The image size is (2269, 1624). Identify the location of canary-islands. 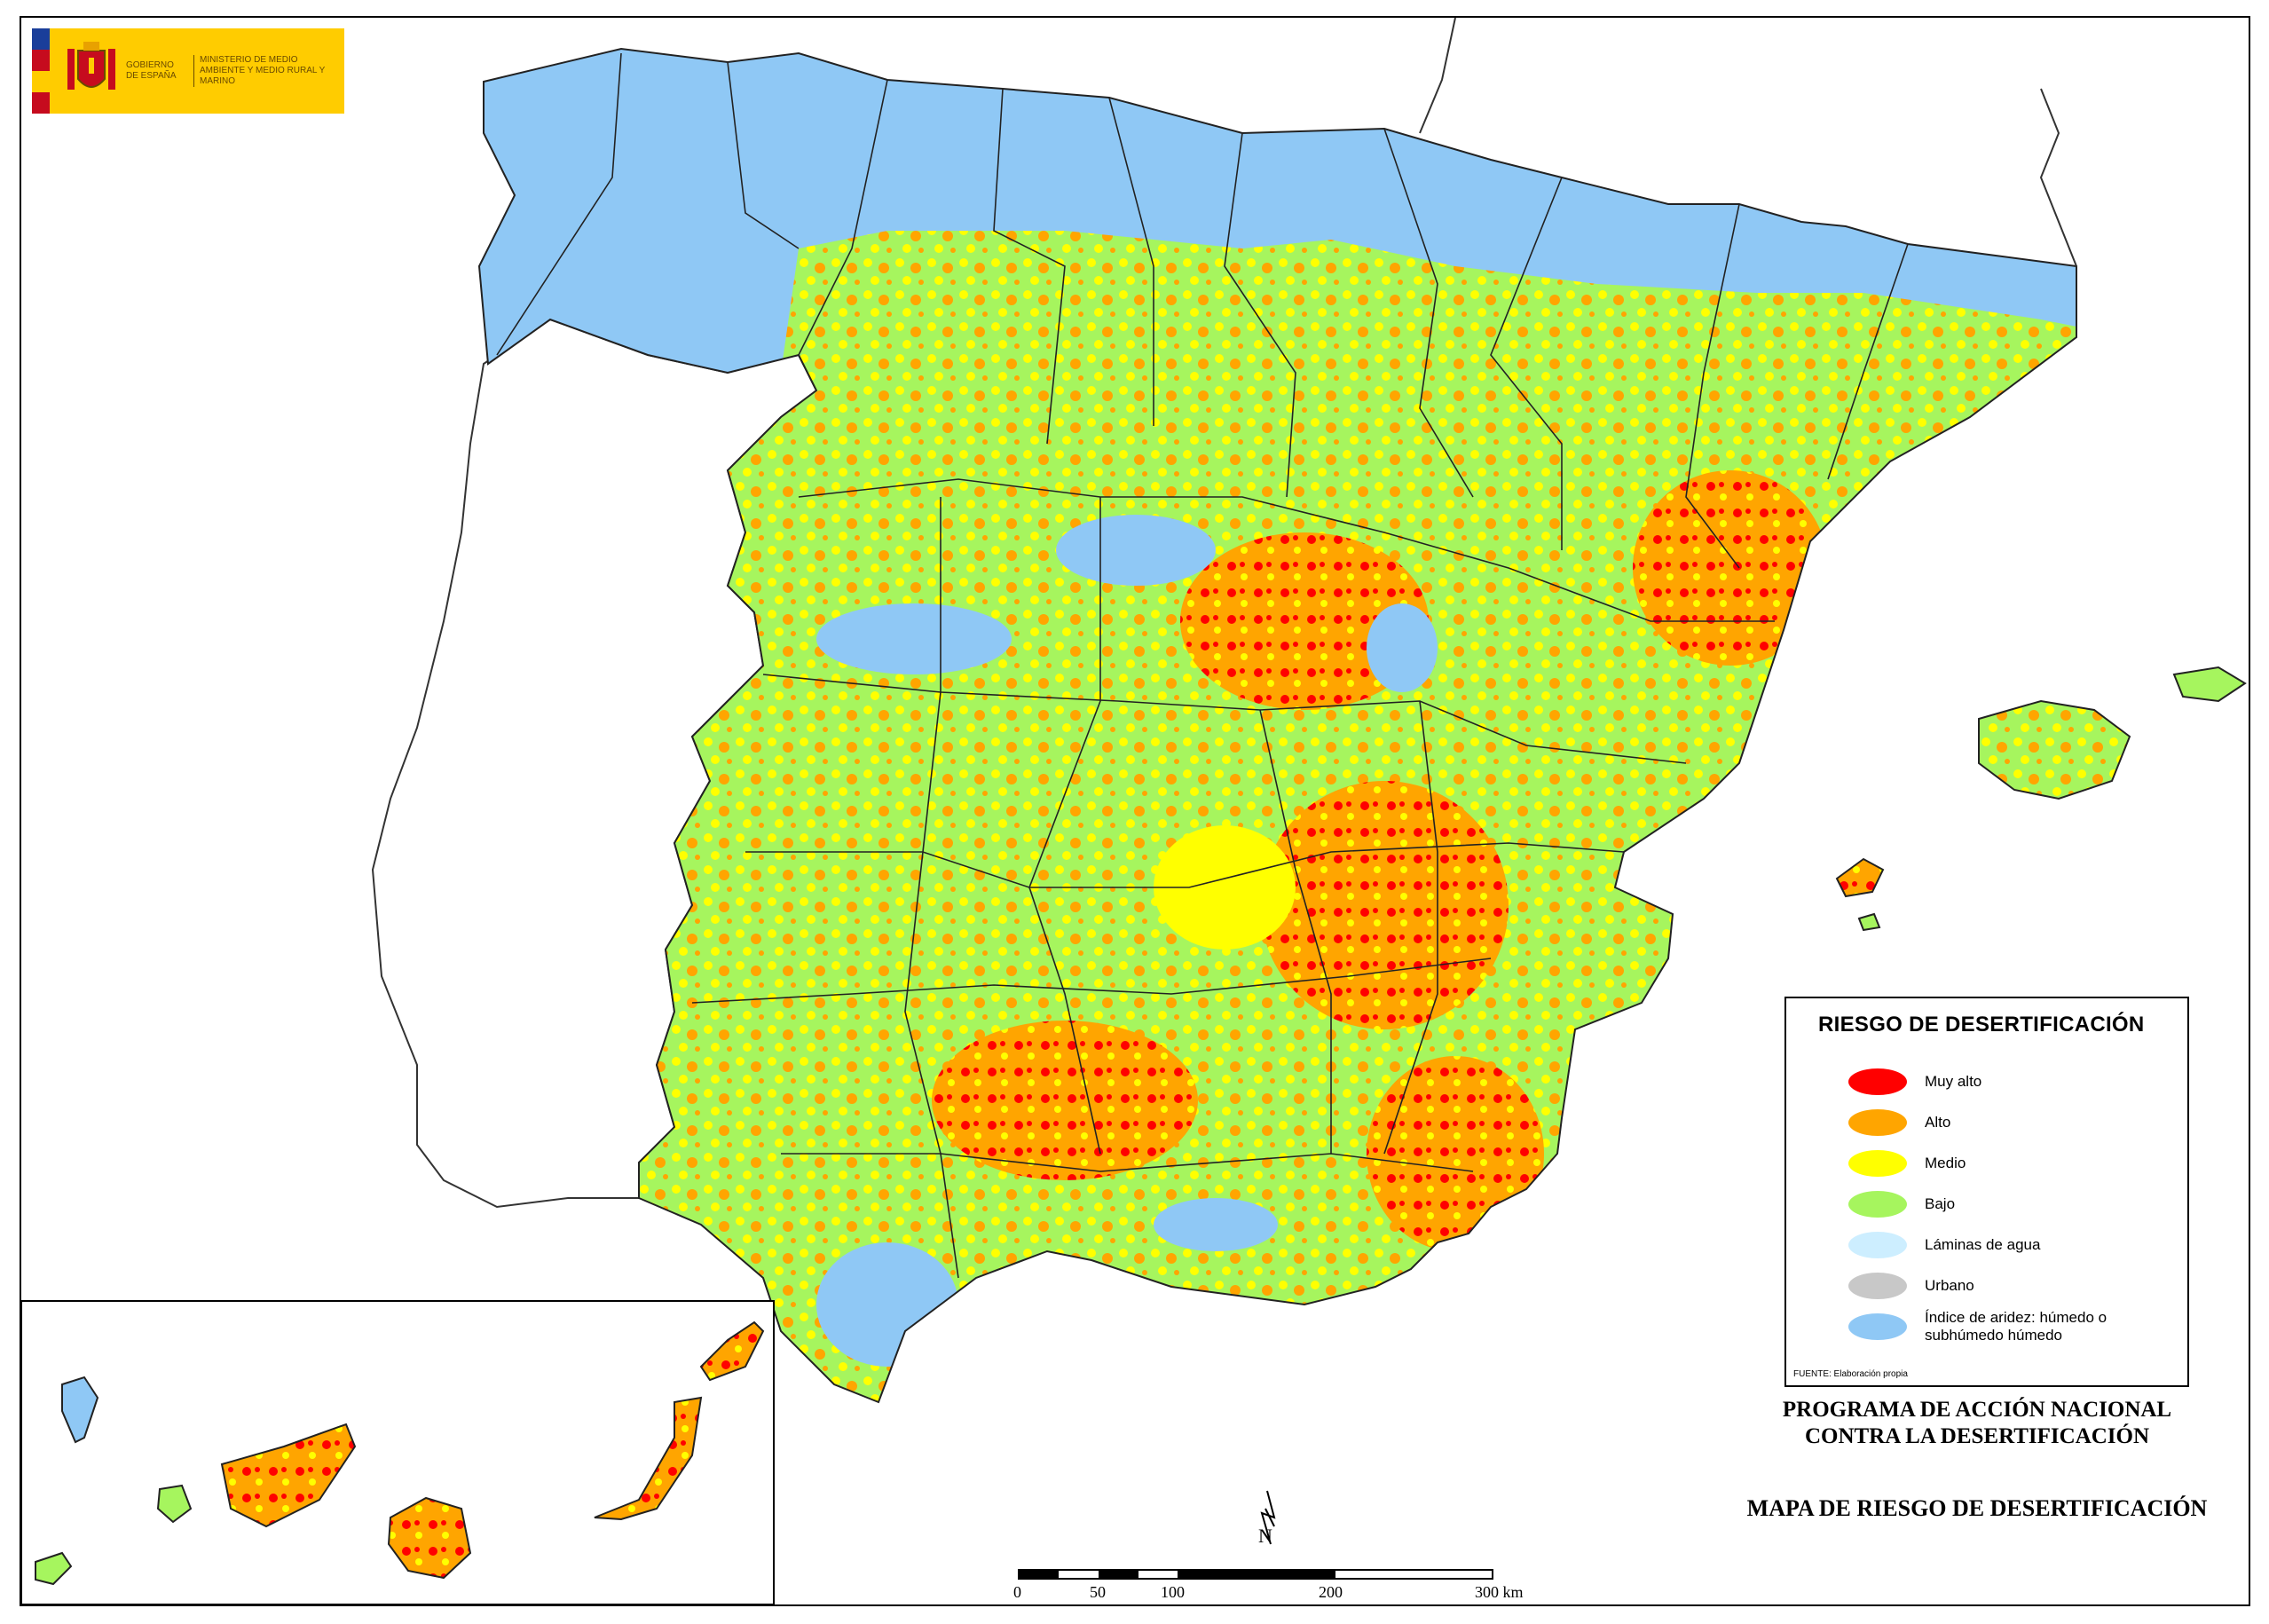
(400, 1453).